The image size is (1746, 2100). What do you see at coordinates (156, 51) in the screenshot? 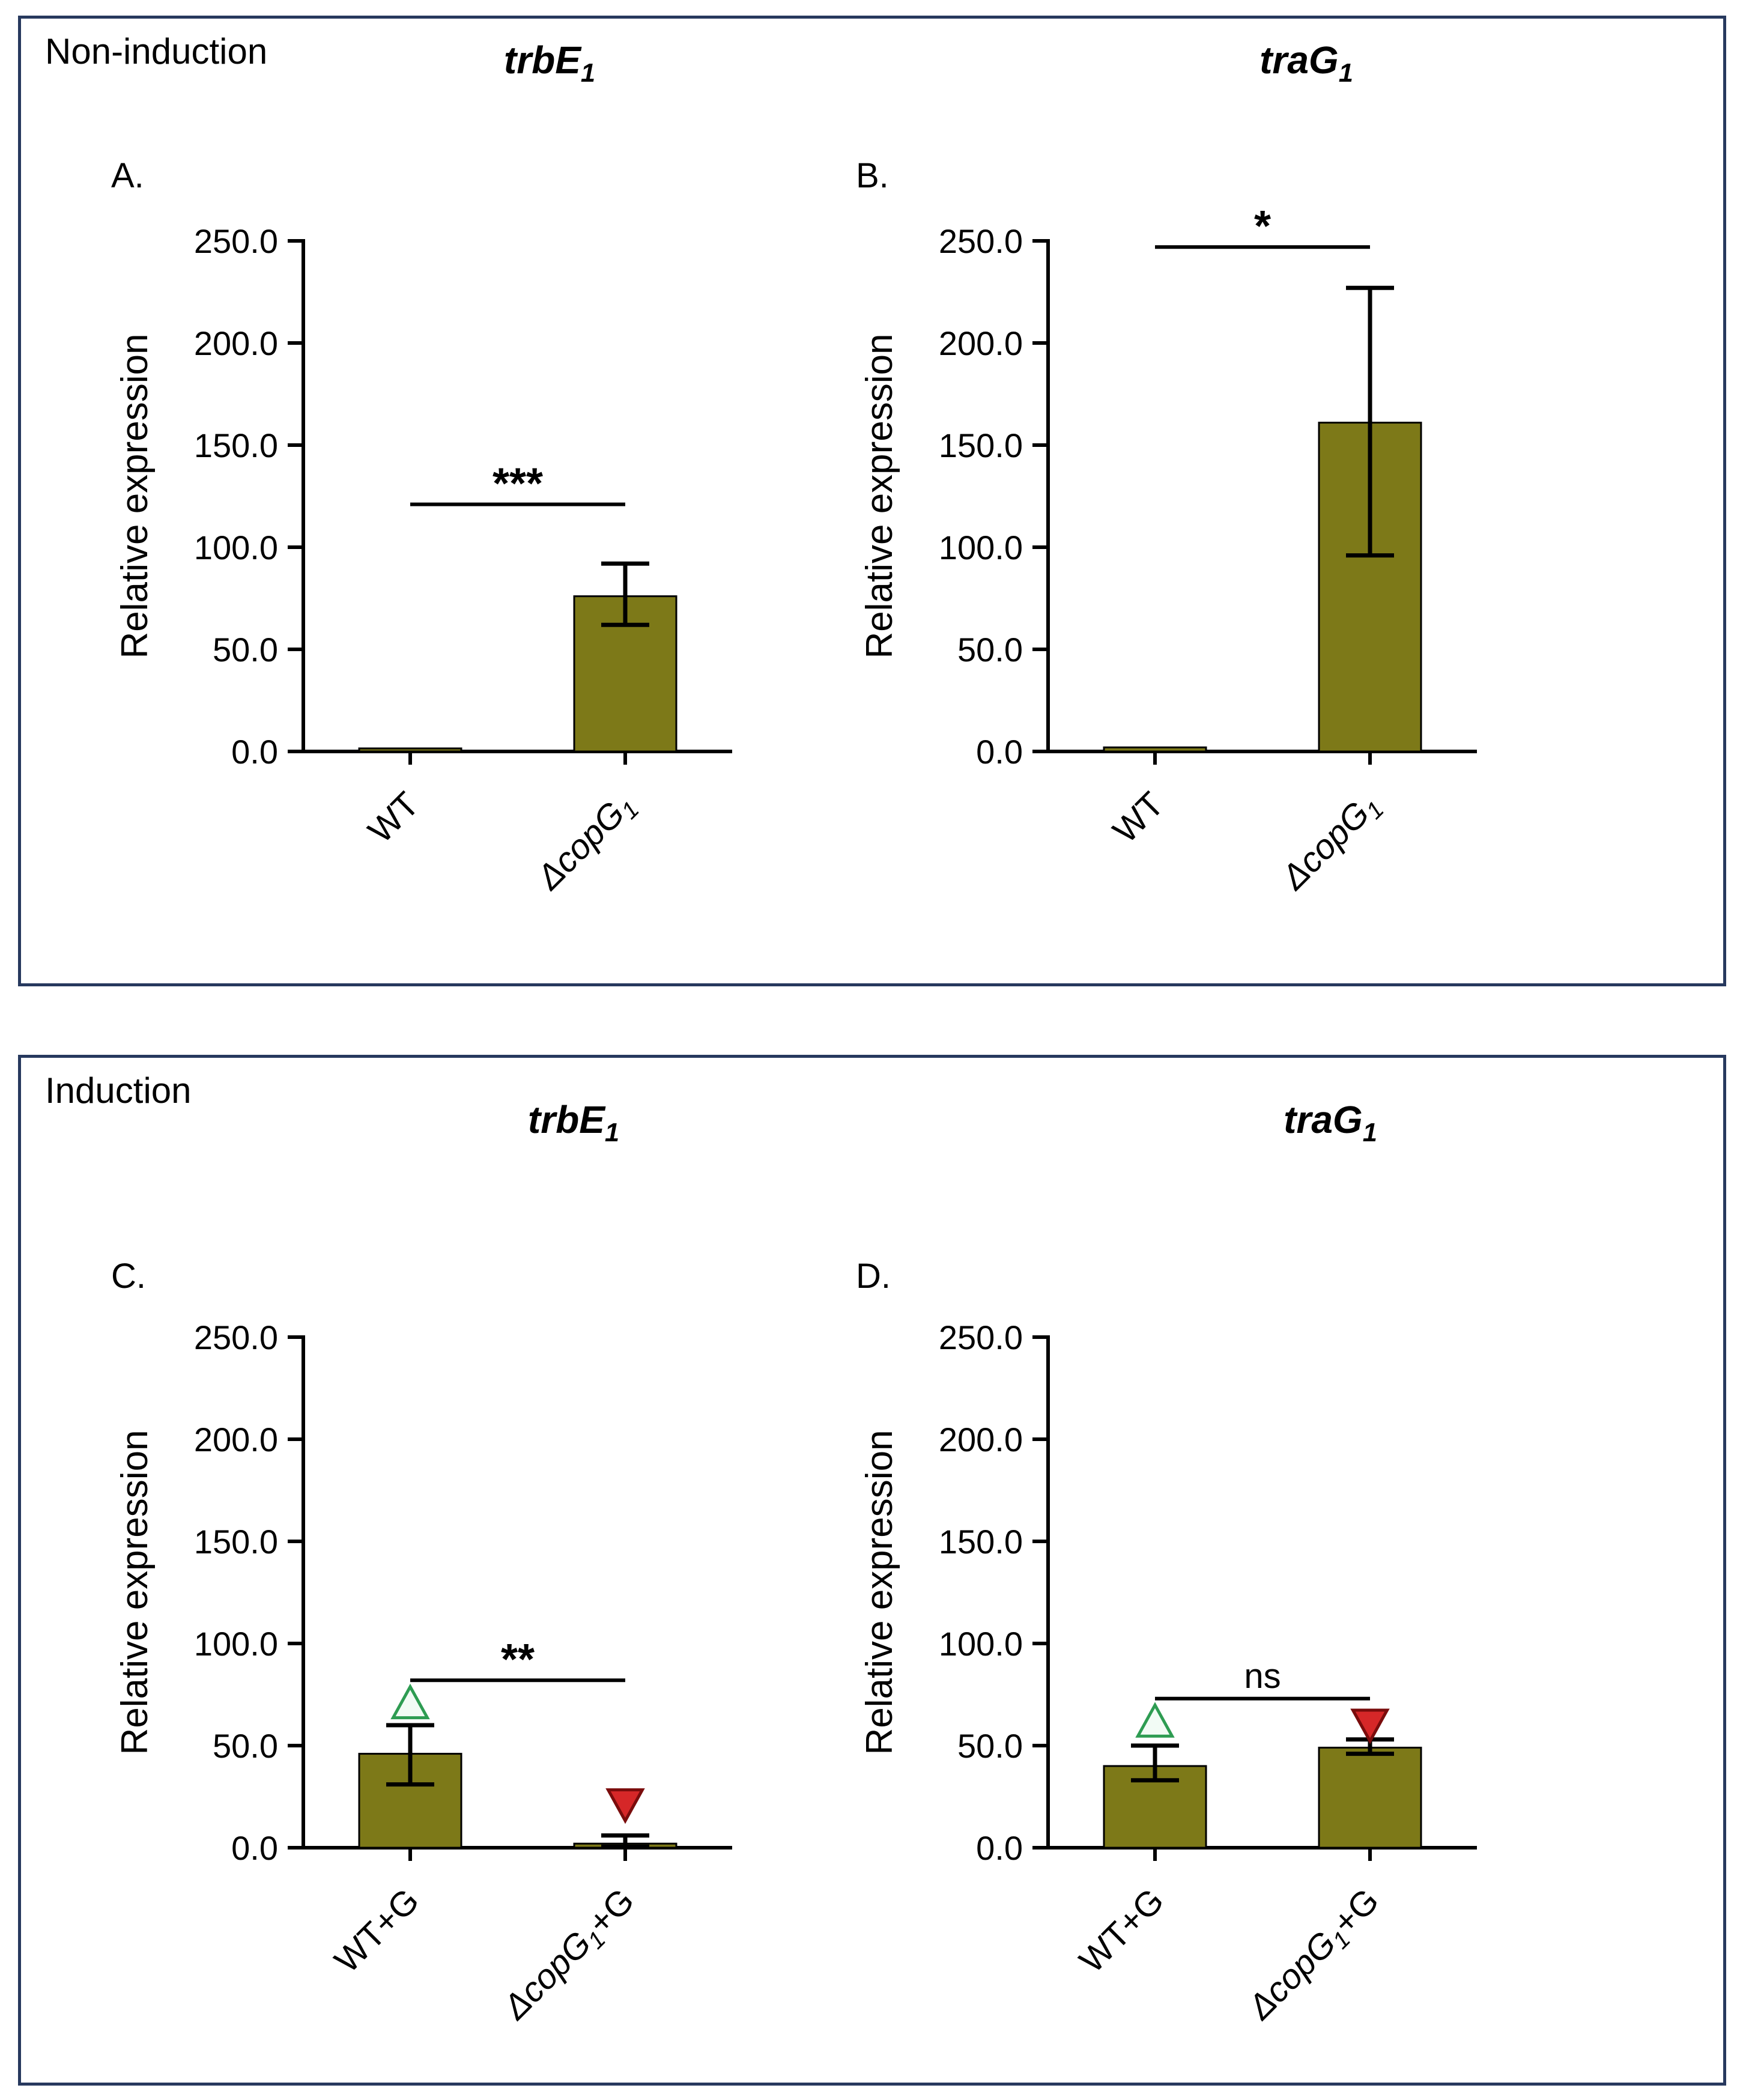
I see `panel-label-non-induction: Non-induction` at bounding box center [156, 51].